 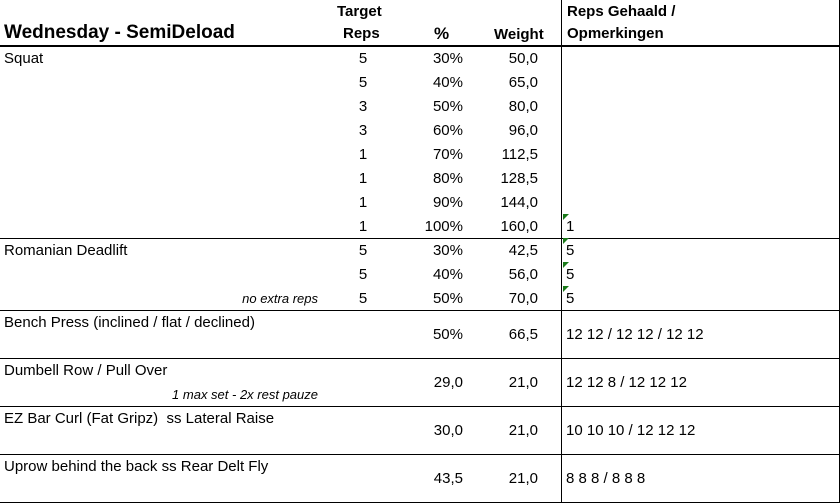 What do you see at coordinates (523, 250) in the screenshot?
I see `weight: 42,5` at bounding box center [523, 250].